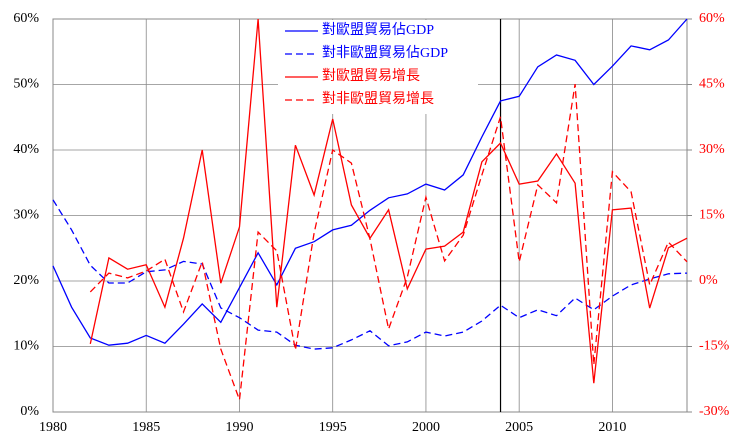  I want to click on legend-box, so click(378, 67).